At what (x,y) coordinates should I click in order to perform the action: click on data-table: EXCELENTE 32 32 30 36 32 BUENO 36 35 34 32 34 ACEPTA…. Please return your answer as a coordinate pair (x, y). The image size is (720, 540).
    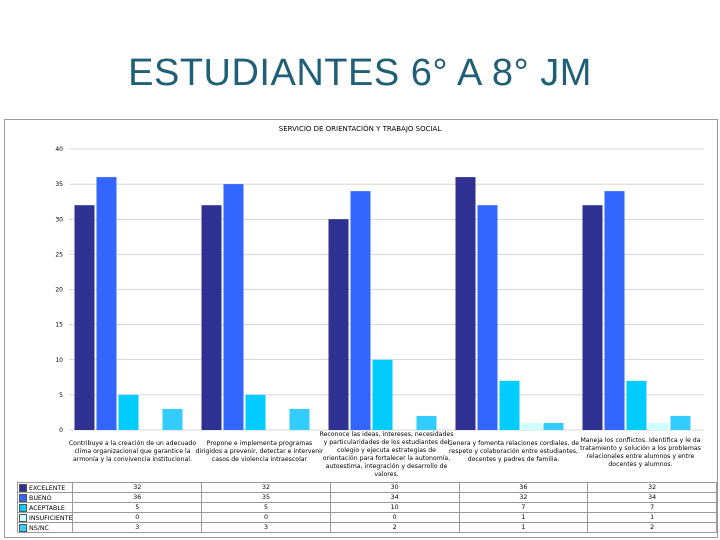
    Looking at the image, I should click on (366, 507).